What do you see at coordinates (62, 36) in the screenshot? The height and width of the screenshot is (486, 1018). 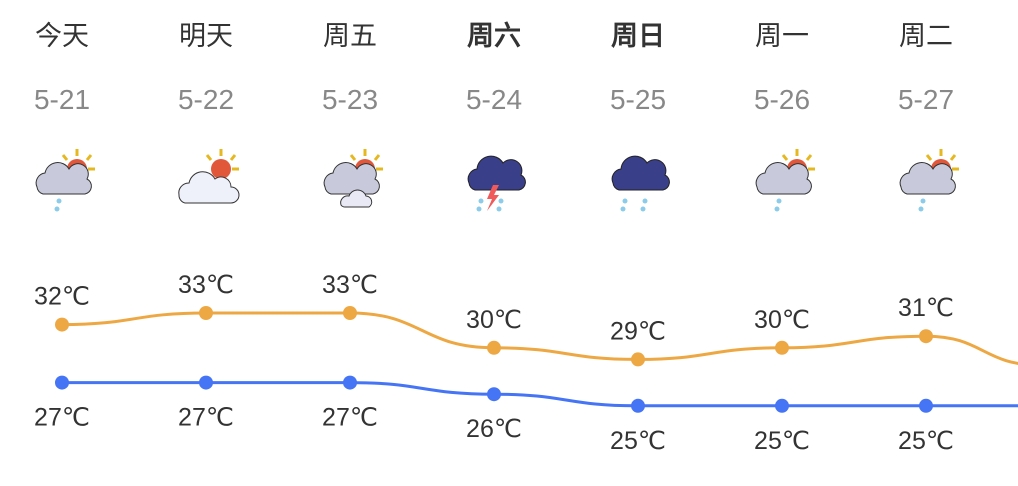 I see `day-label: 今天` at bounding box center [62, 36].